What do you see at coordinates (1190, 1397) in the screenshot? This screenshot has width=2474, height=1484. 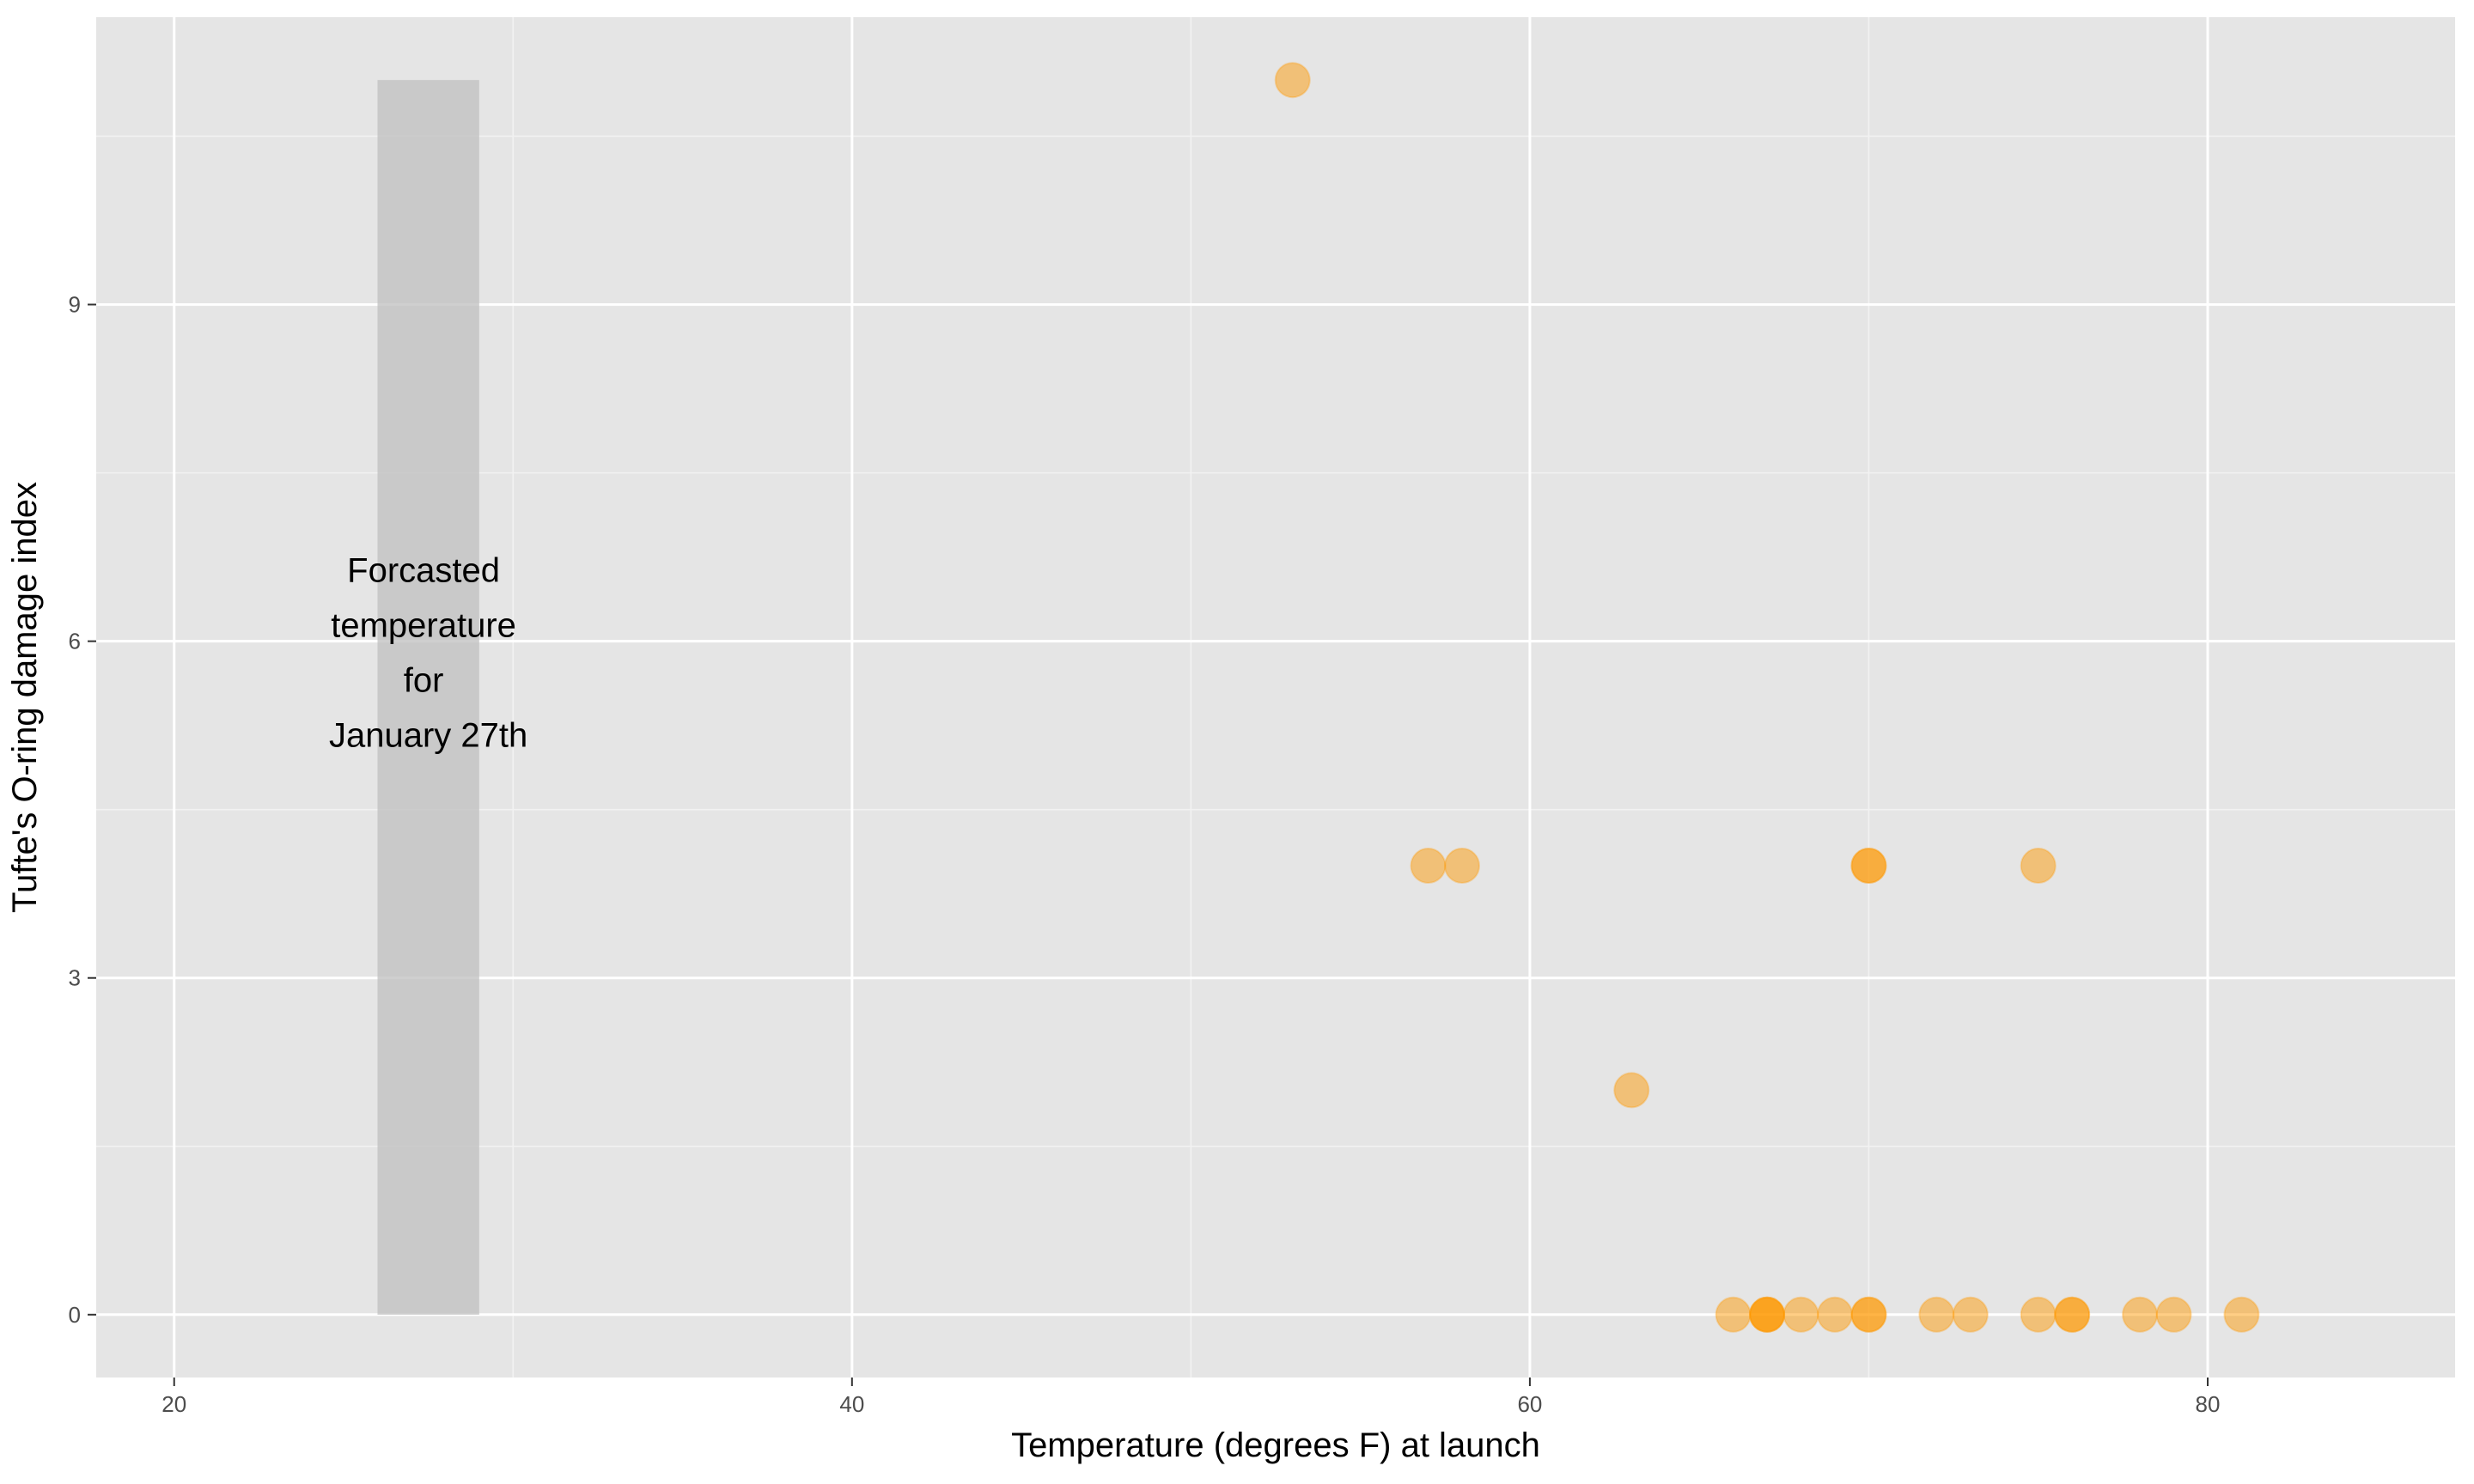 I see `x-axis: 20 40 60 80` at bounding box center [1190, 1397].